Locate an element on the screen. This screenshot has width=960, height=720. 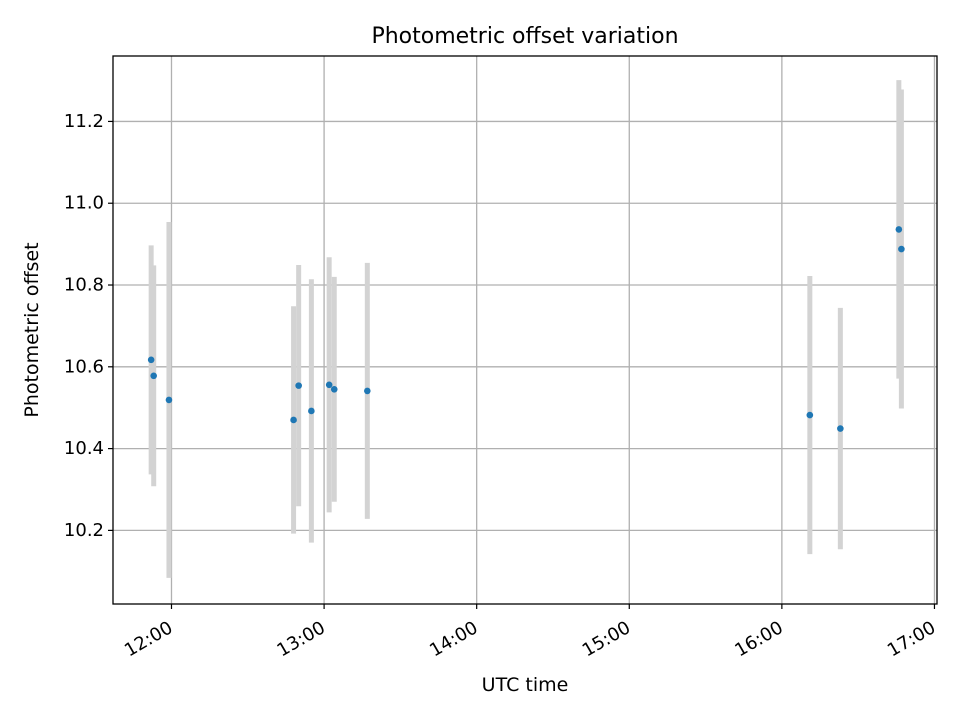
y-axis-label: Photometric offset is located at coordinates (32, 329).